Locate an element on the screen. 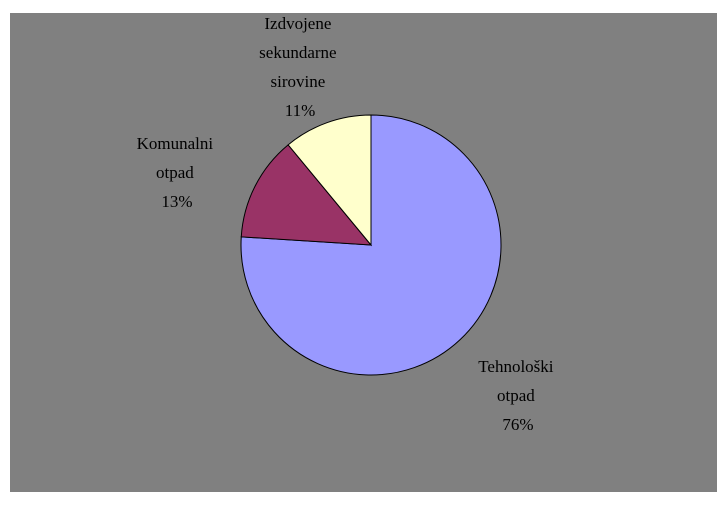 This screenshot has width=728, height=505. label-tehnoloski-line-2: otpad is located at coordinates (516, 395).